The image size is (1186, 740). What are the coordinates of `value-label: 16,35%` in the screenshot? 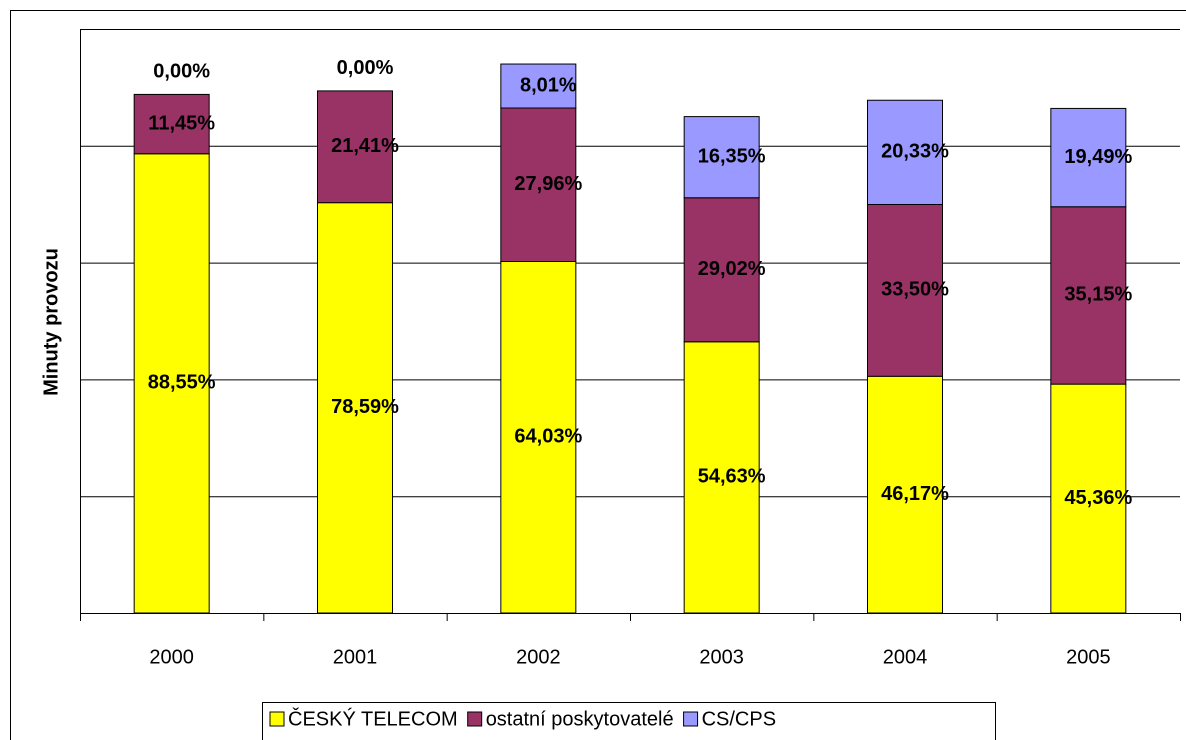 It's located at (732, 156).